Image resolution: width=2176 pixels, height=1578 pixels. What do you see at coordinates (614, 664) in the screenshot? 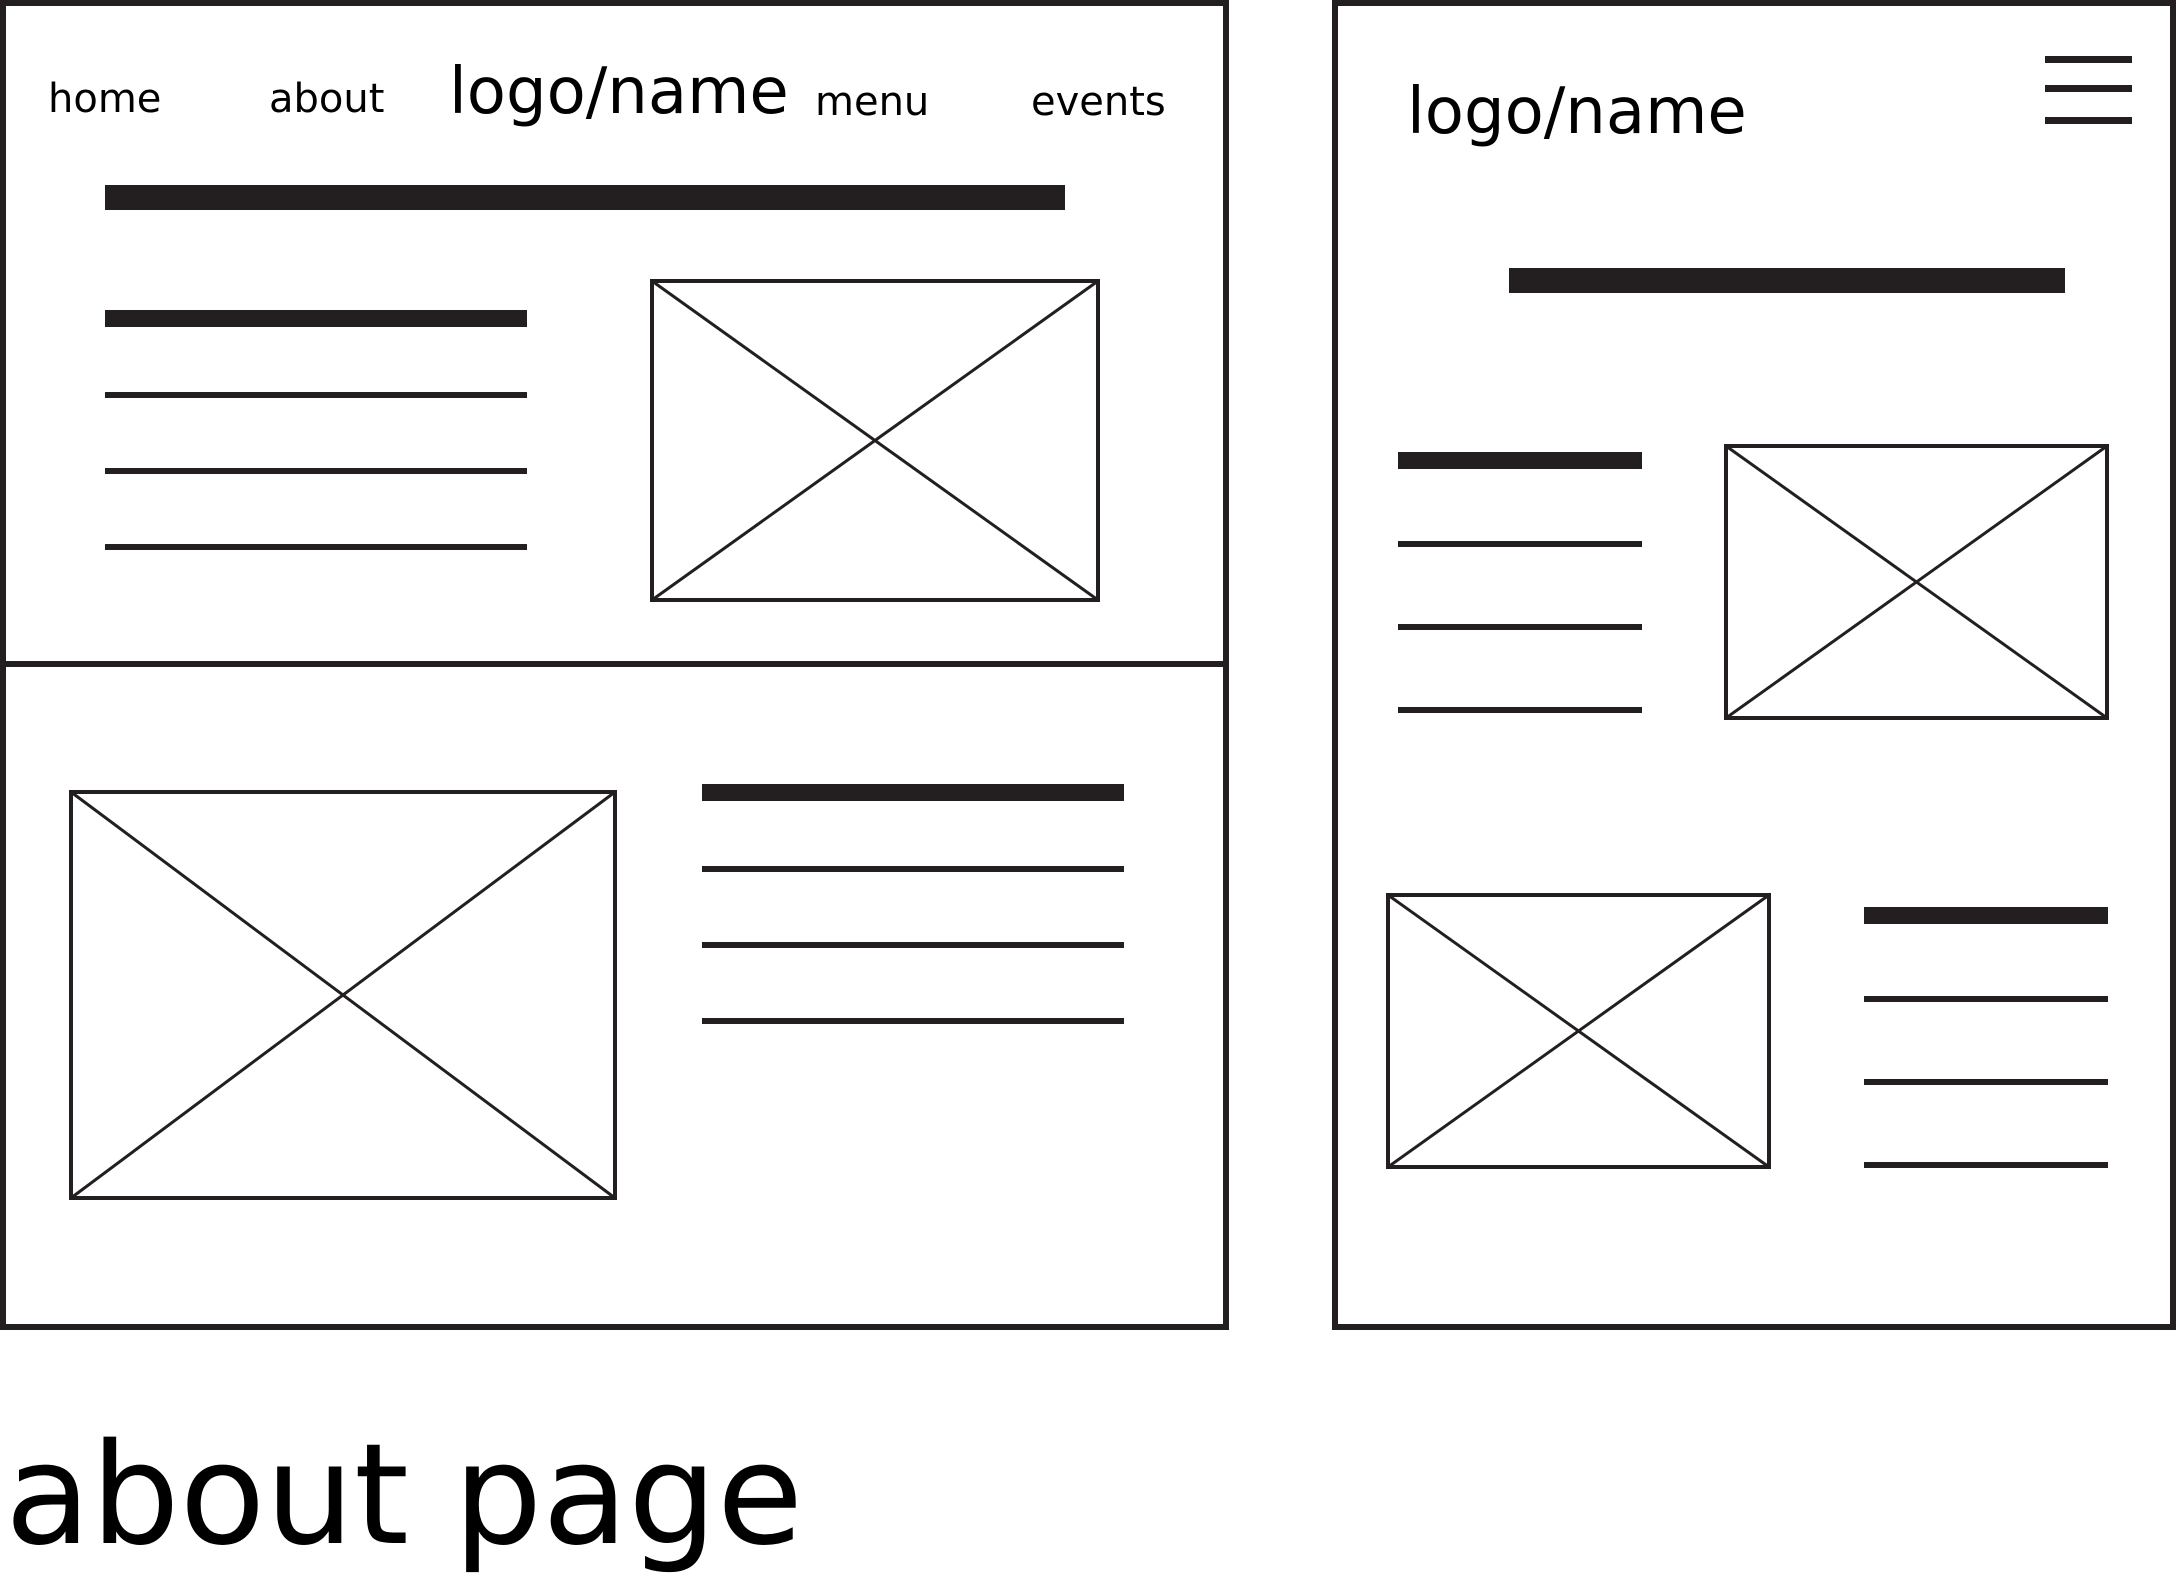
I see `desktop-section-divider` at bounding box center [614, 664].